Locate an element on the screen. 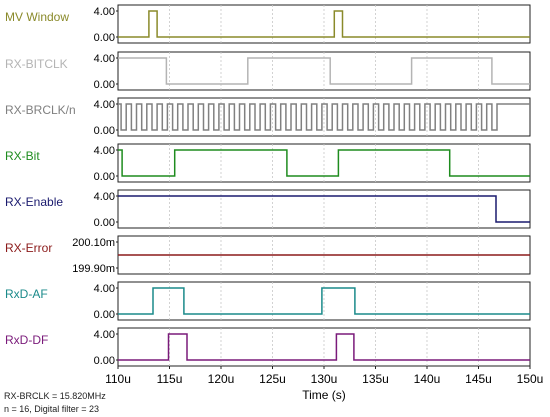 The image size is (550, 417). x-tick-label: 140u is located at coordinates (427, 379).